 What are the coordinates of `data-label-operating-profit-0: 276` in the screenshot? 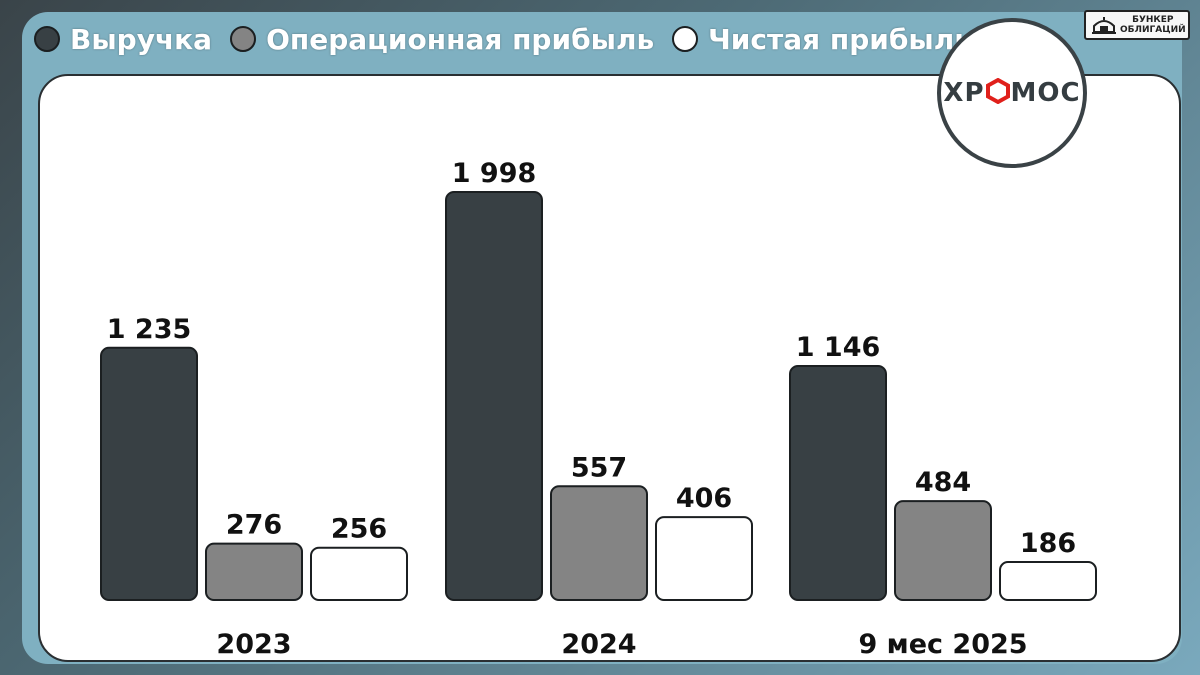 It's located at (254, 525).